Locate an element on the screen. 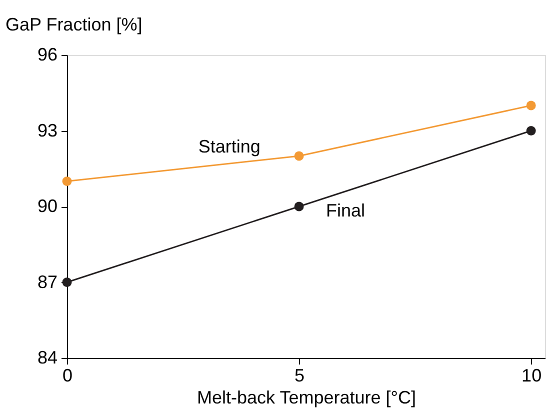  y-tick-label: 93 is located at coordinates (47, 130).